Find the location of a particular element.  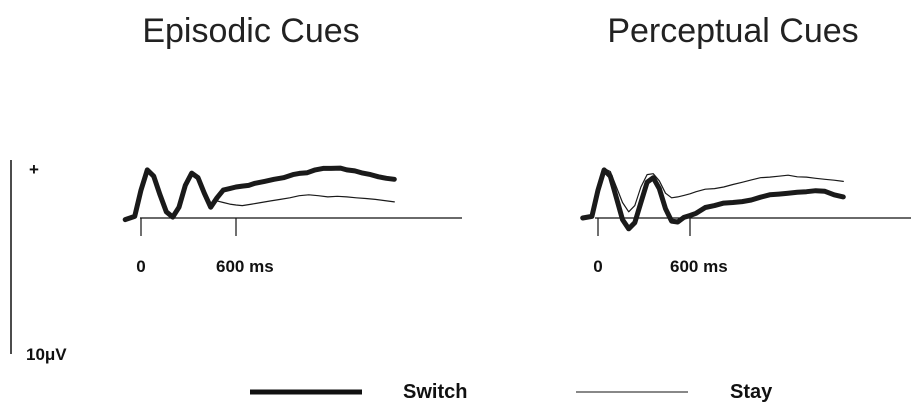

legend-stay-label: Stay is located at coordinates (751, 392).